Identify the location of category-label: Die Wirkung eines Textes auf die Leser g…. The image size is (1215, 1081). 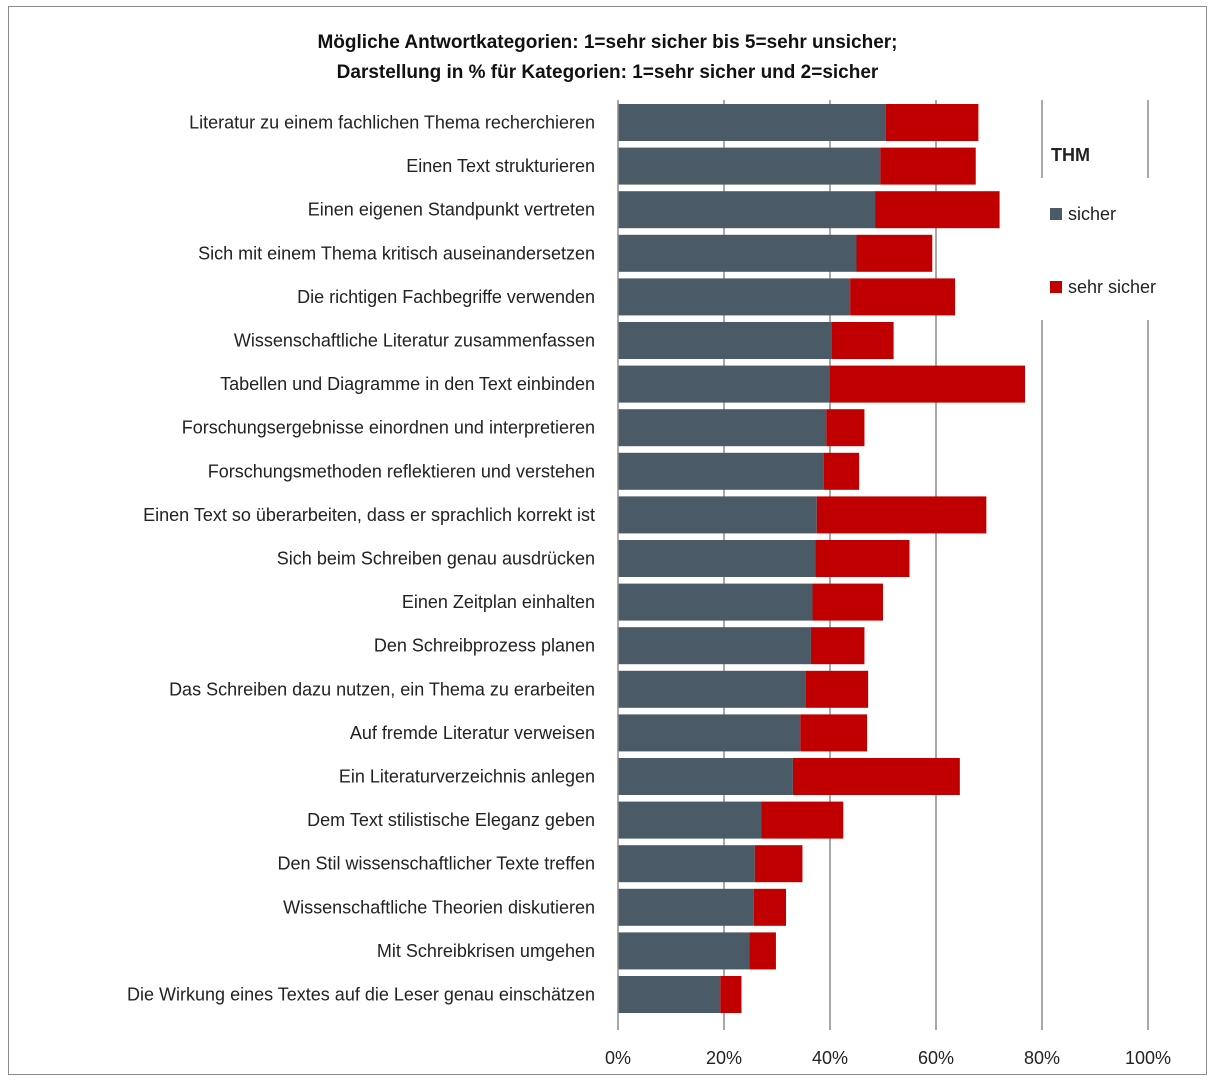
(361, 995).